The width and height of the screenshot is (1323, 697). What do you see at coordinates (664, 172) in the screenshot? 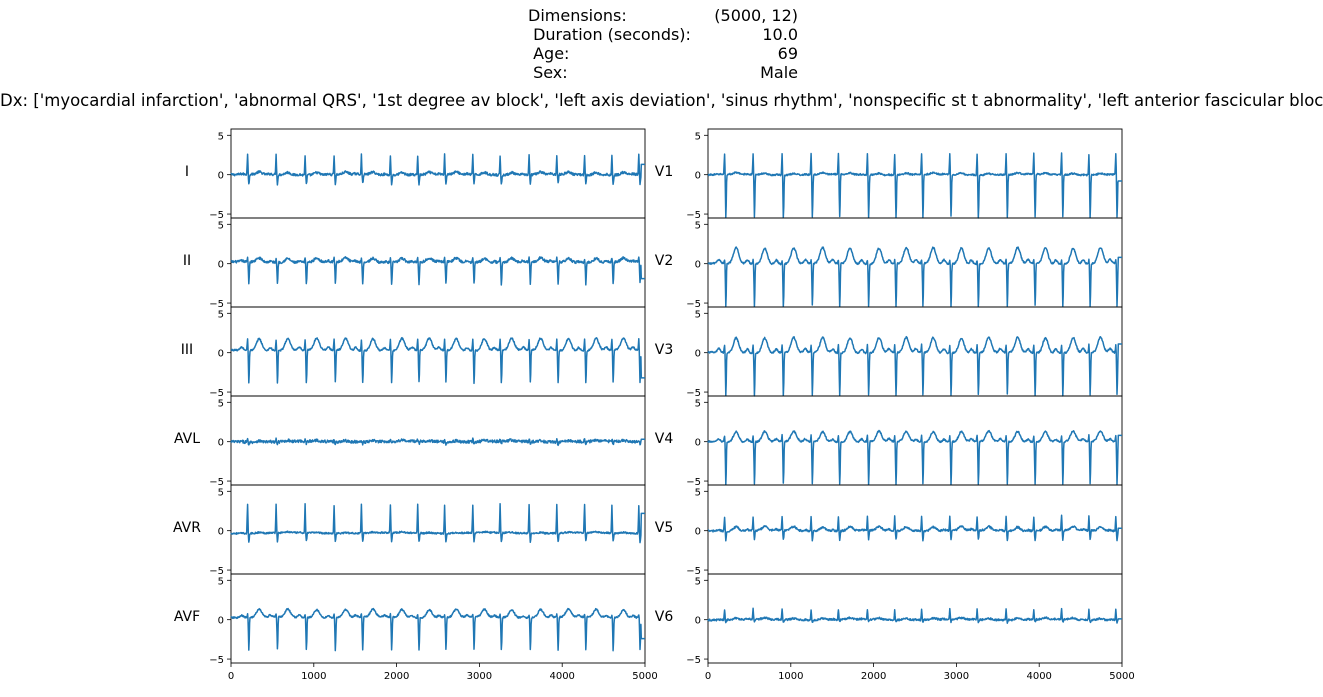
I see `lead-label: V1` at bounding box center [664, 172].